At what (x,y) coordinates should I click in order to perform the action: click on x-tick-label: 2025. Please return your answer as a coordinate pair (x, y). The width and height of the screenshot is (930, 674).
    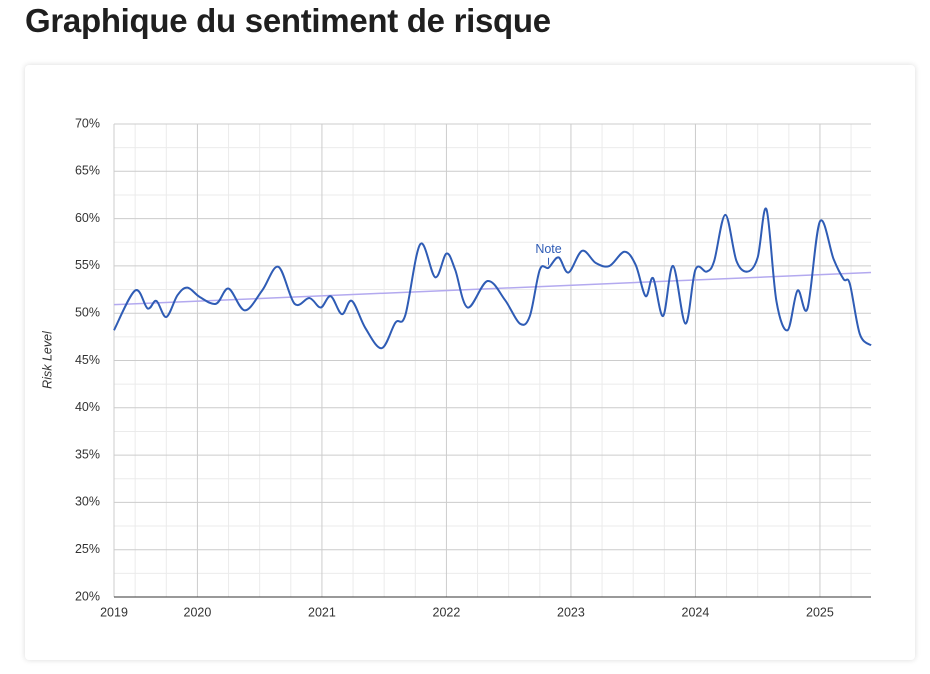
    Looking at the image, I should click on (820, 612).